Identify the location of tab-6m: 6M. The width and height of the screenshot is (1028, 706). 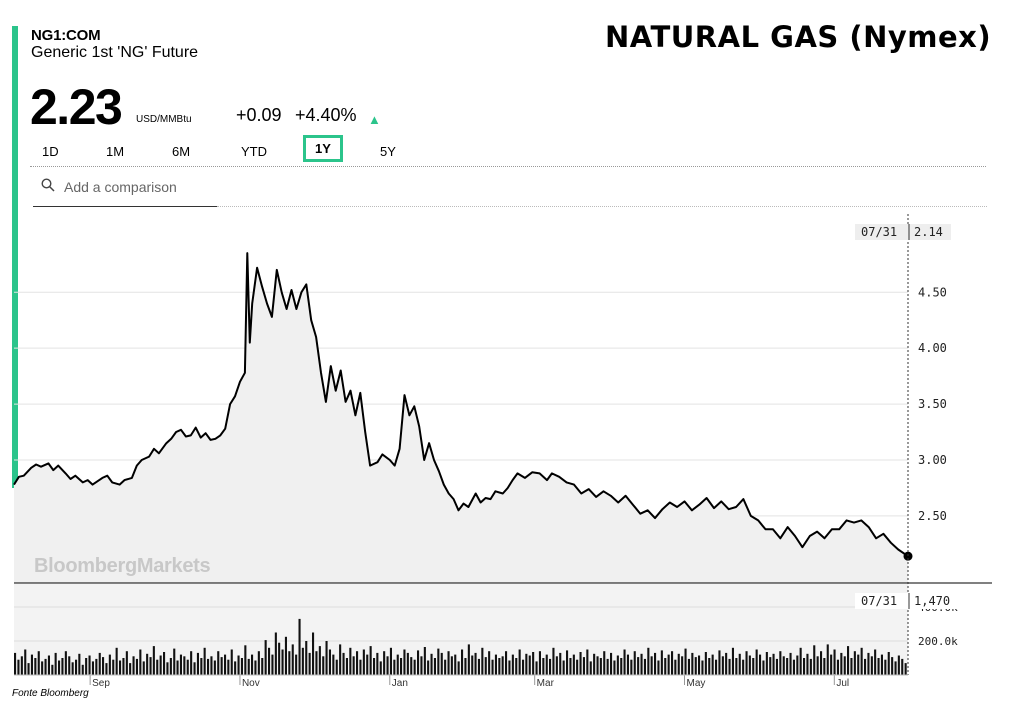
(181, 151).